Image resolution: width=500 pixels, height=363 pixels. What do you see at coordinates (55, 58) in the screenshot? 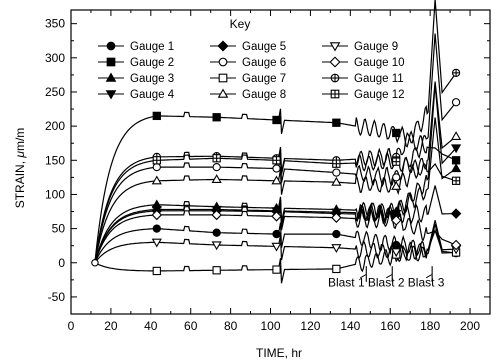
I see `y-tick-label: 300` at bounding box center [55, 58].